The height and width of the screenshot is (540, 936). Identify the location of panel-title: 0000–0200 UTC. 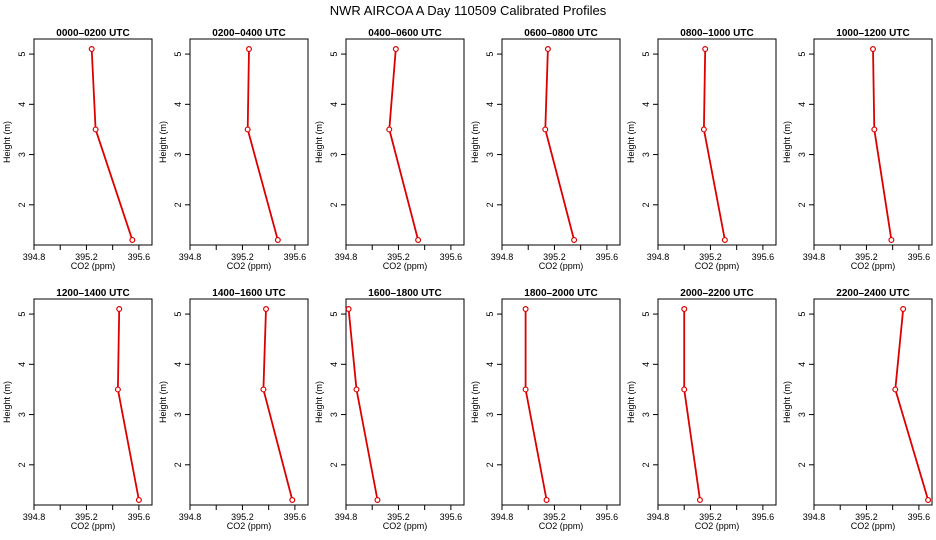
(92, 33).